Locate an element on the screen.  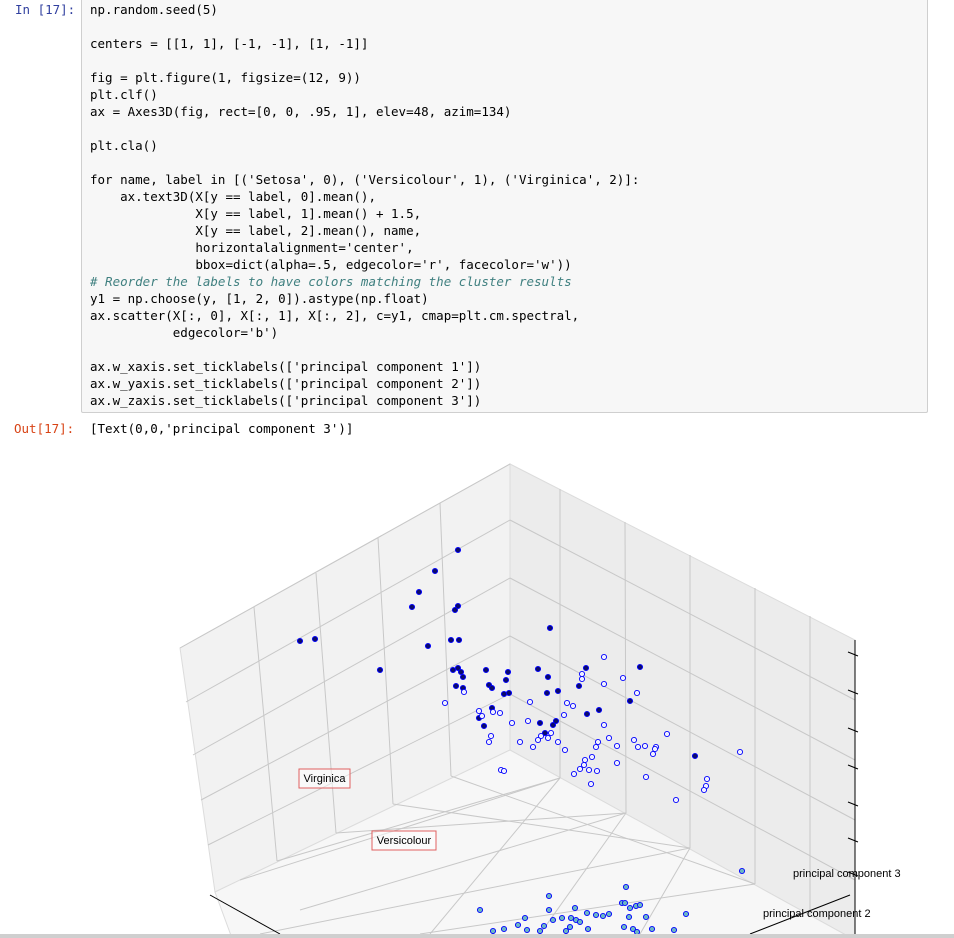
text3d-label-versicolour: Versicolour is located at coordinates (404, 840).